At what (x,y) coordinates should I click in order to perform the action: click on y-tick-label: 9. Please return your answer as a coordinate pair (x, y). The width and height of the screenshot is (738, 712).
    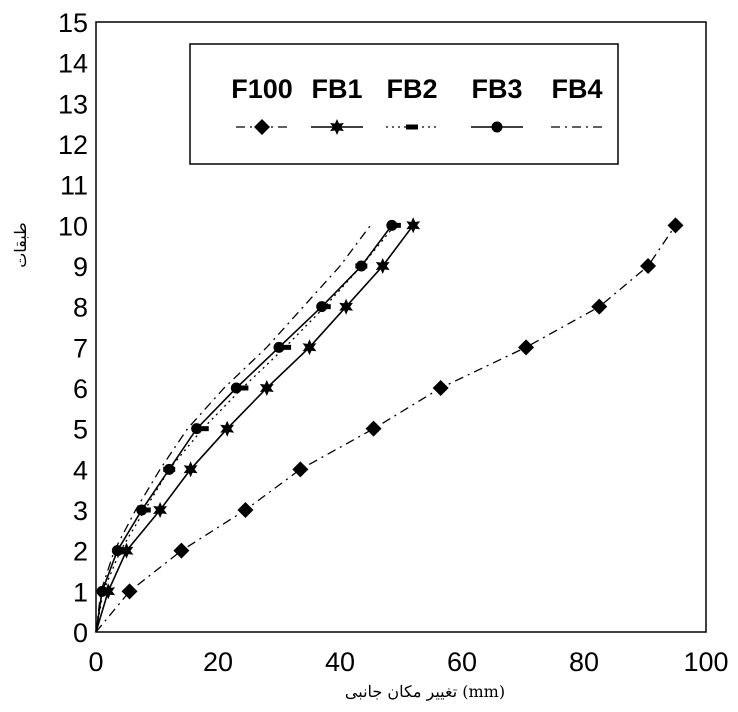
    Looking at the image, I should click on (80, 267).